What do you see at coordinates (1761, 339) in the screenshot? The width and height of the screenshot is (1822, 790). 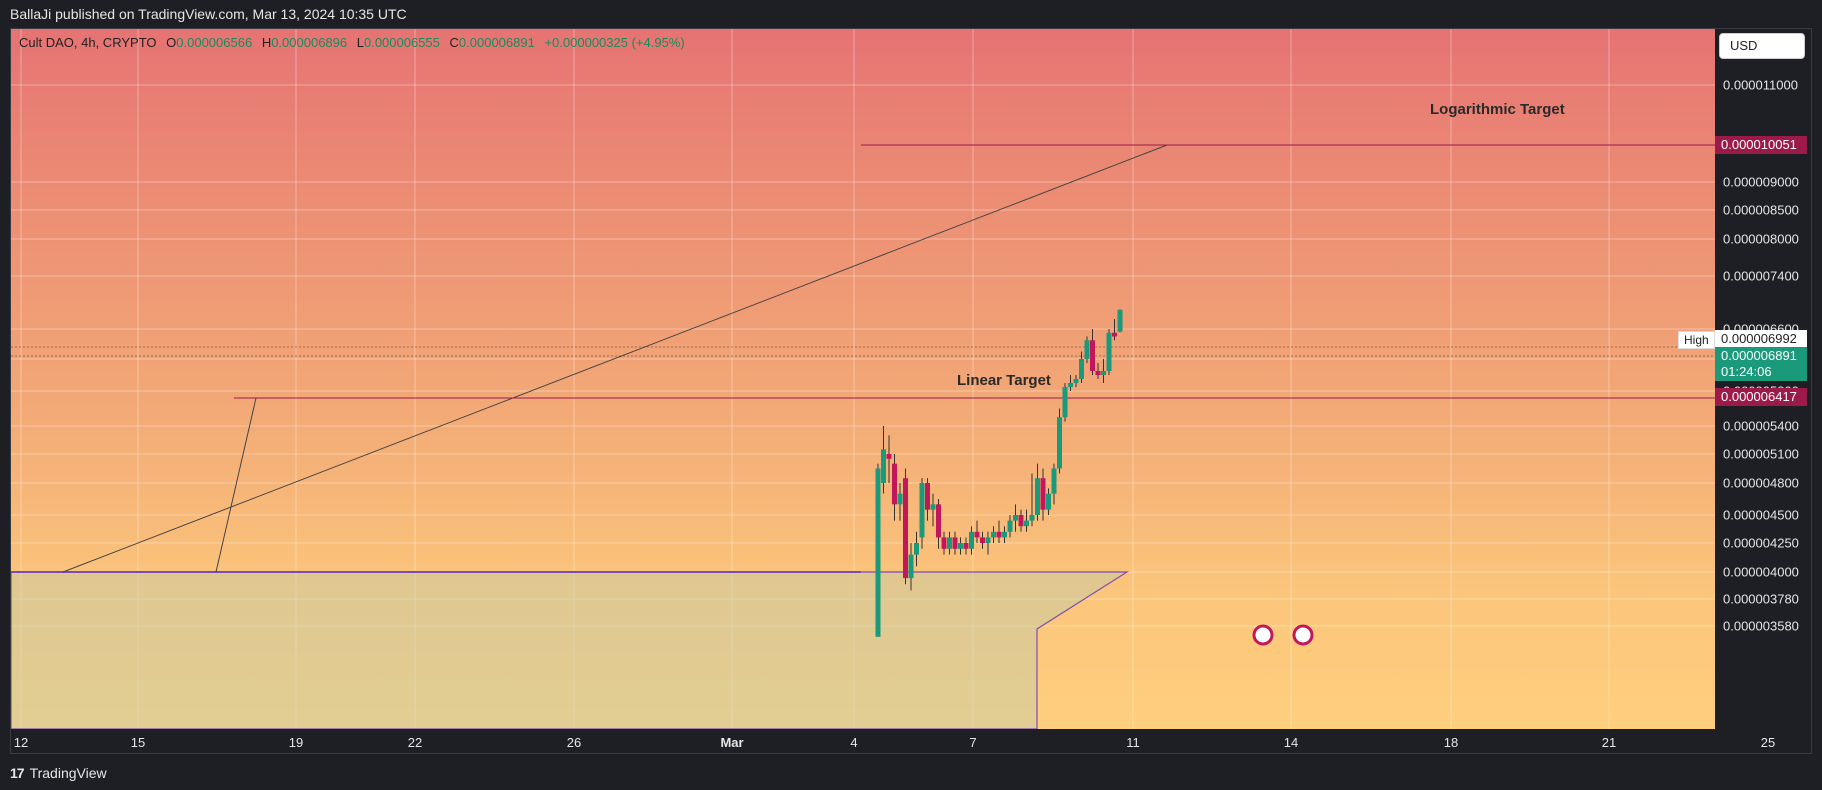 I see `high-price-label: 0.000006992` at bounding box center [1761, 339].